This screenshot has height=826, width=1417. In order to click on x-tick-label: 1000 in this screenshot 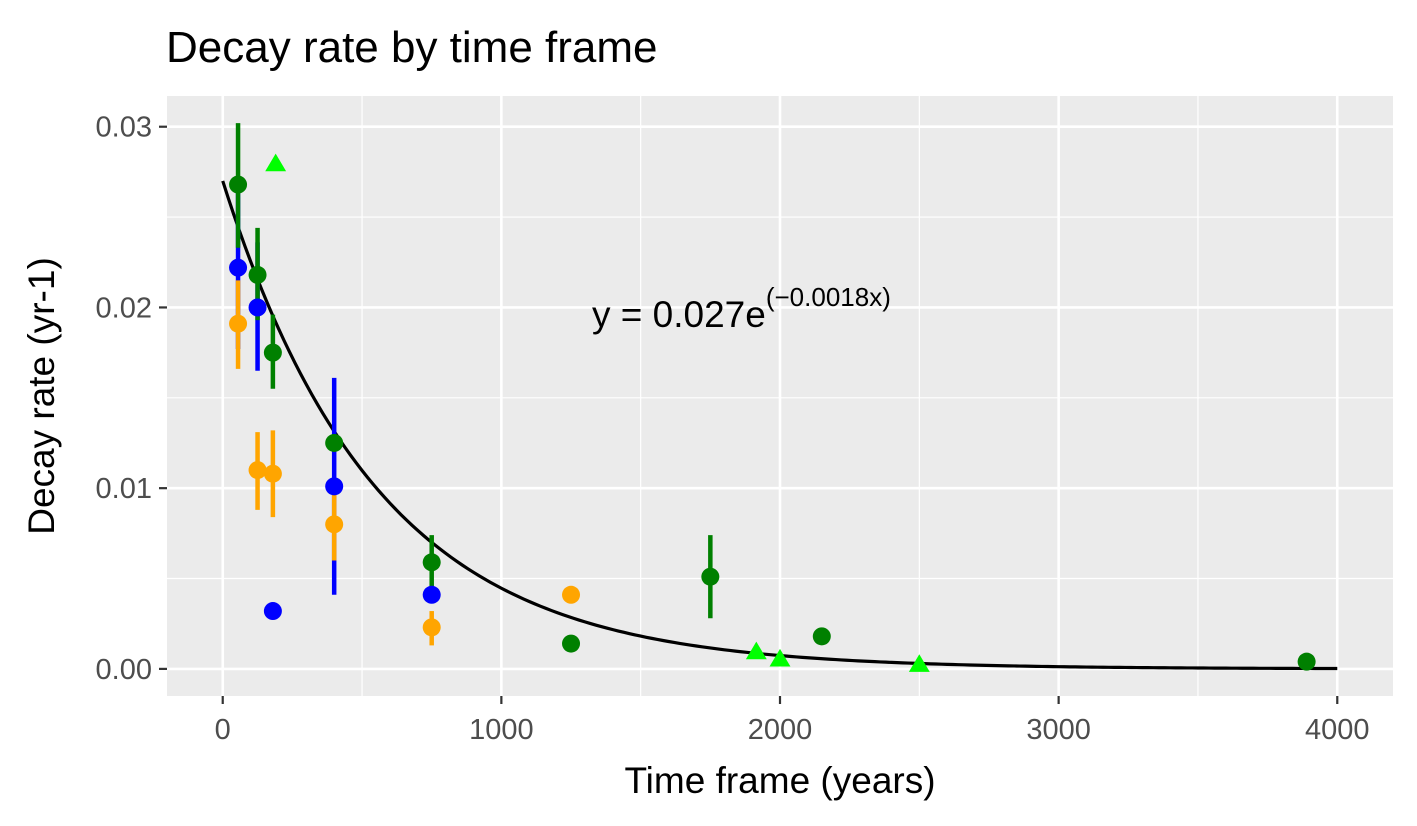, I will do `click(501, 730)`.